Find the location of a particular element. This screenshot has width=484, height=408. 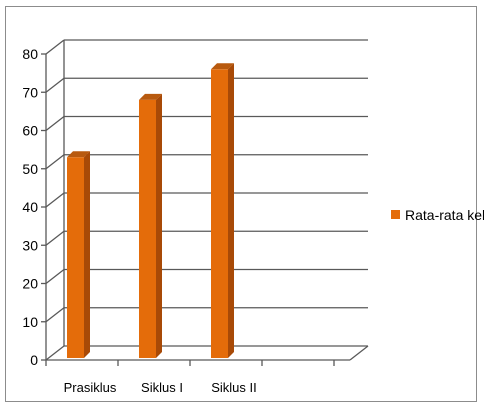

legend-label: Rata-rata kelas is located at coordinates (444, 215).